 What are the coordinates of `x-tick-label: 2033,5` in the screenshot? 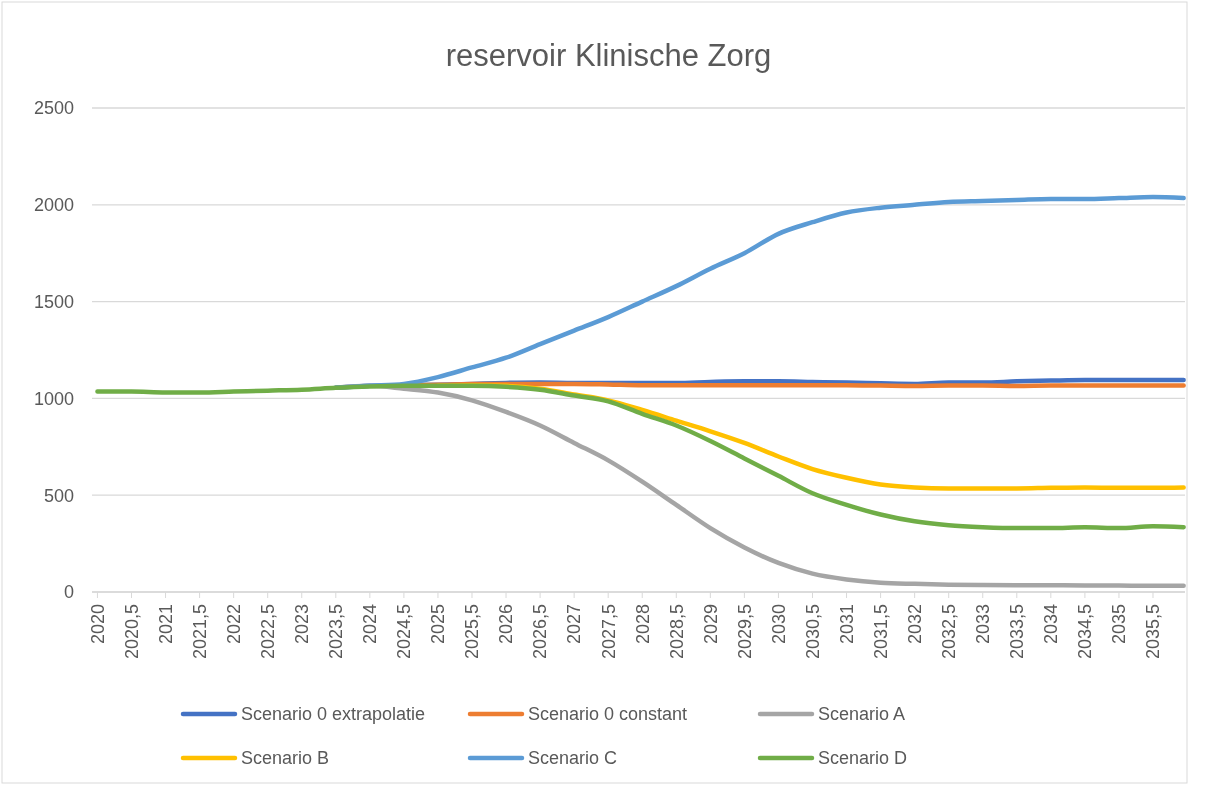 It's located at (1017, 632).